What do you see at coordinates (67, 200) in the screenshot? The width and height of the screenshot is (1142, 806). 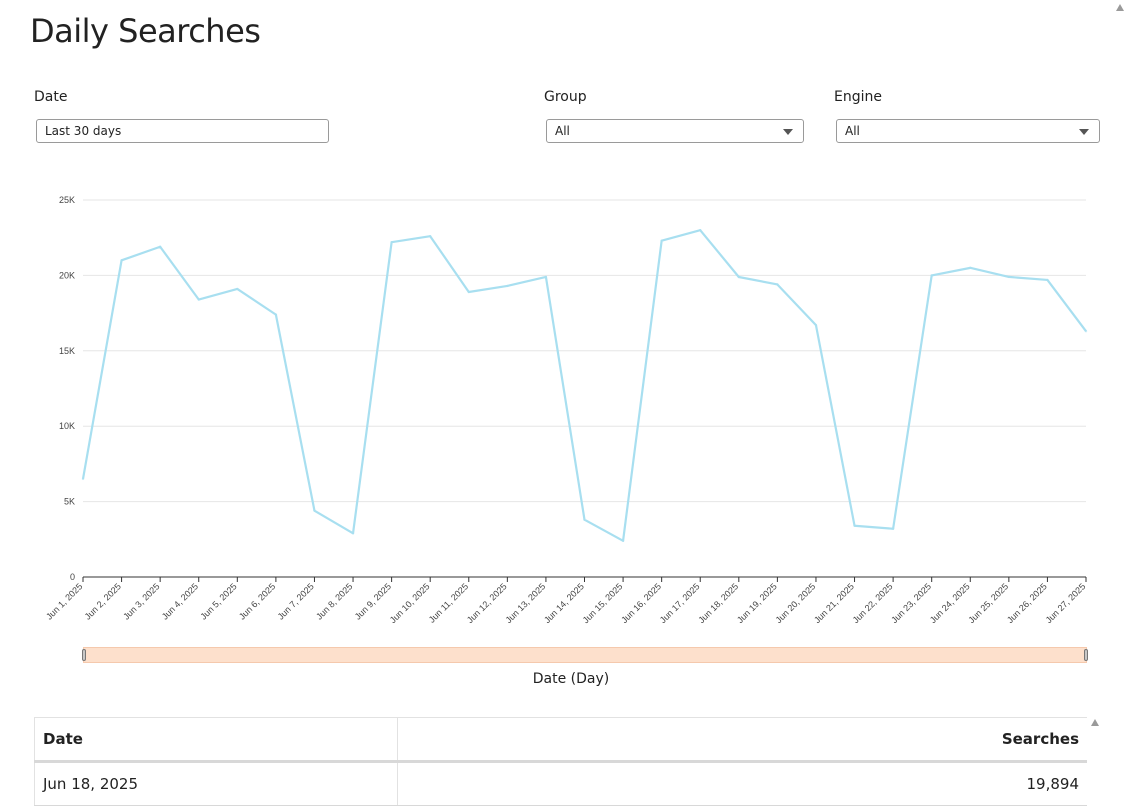 I see `y-tick-label: 25K` at bounding box center [67, 200].